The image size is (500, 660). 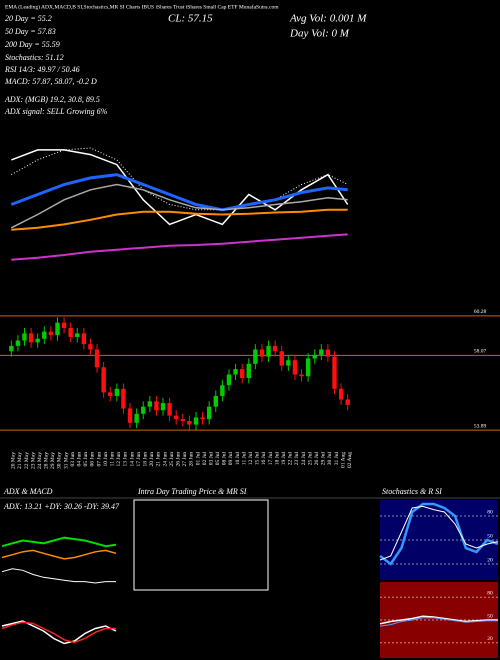 What do you see at coordinates (126, 459) in the screenshot?
I see `x-tick-label: 13 Jun` at bounding box center [126, 459].